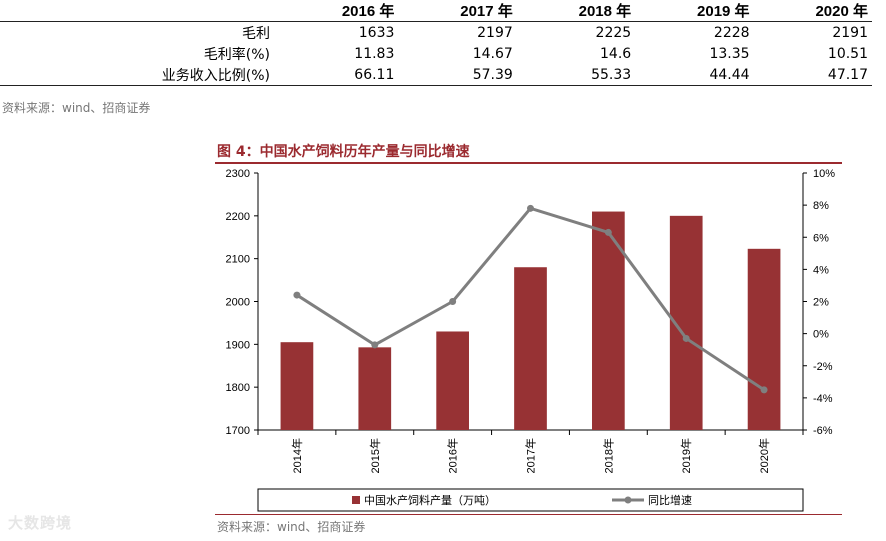  What do you see at coordinates (238, 260) in the screenshot?
I see `y-left-tick-label: 2100` at bounding box center [238, 260].